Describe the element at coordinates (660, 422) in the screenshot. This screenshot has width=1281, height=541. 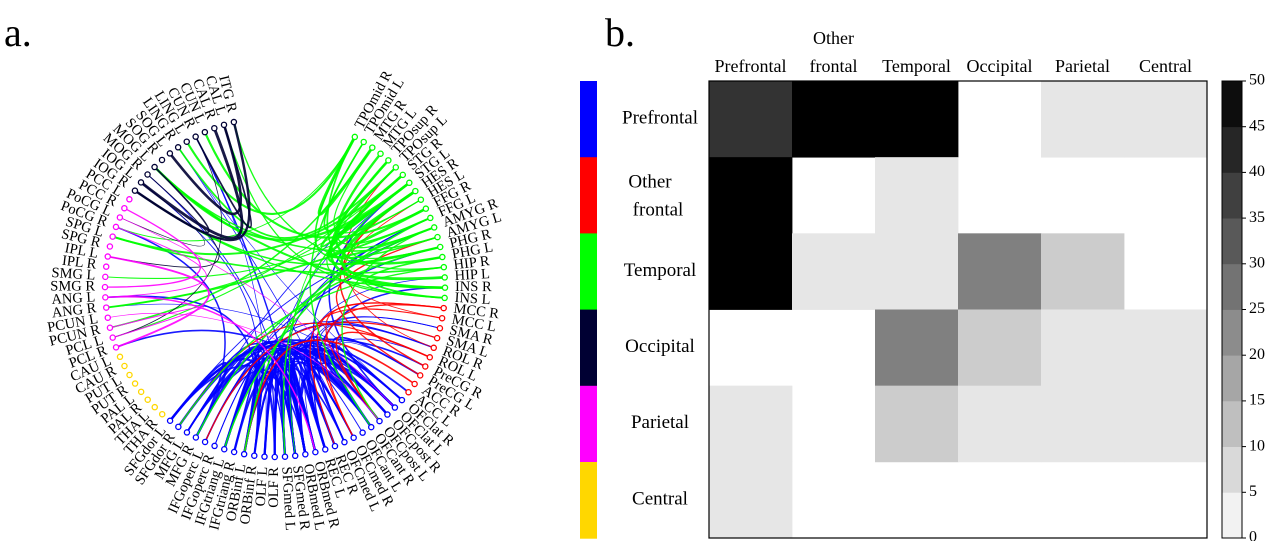
I see `heatmap-row-label: Parietal` at that location.